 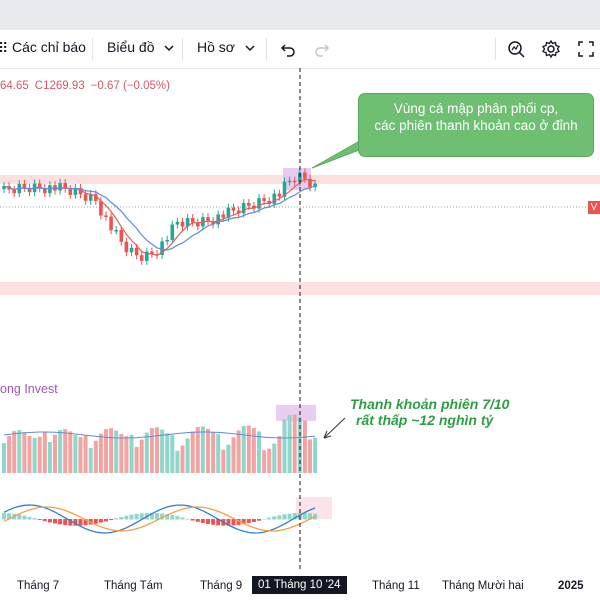 I want to click on settings-gear-icon, so click(x=551, y=49).